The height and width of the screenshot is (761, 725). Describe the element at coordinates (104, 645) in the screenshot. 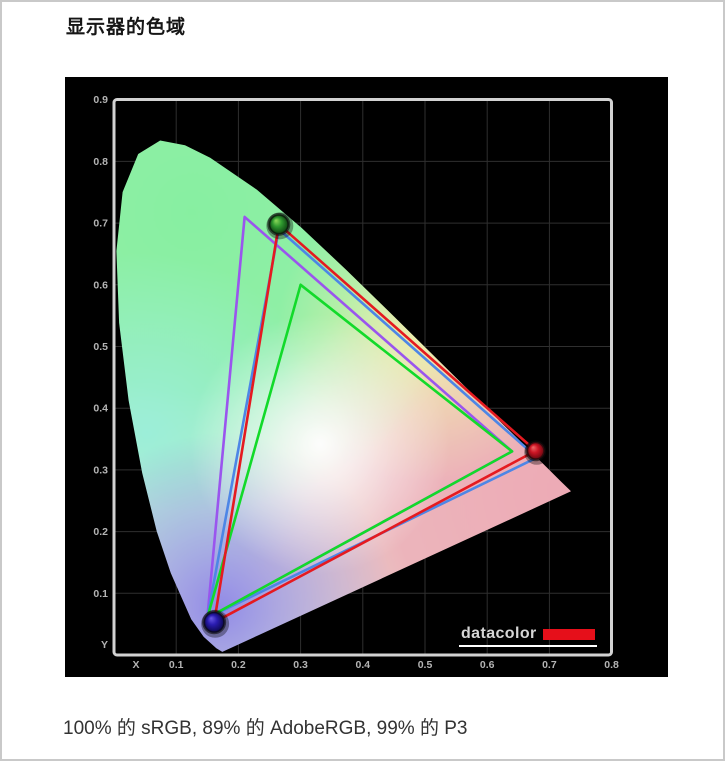

I see `axis-tick-label: Y` at that location.